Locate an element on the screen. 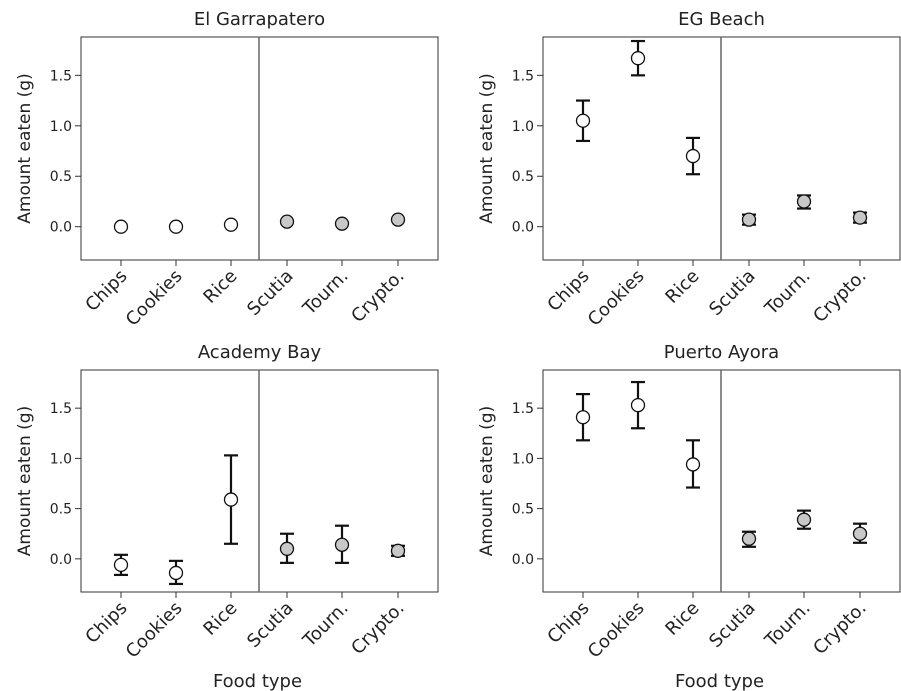 Image resolution: width=901 pixels, height=691 pixels. panel-title: EG Beach is located at coordinates (721, 19).